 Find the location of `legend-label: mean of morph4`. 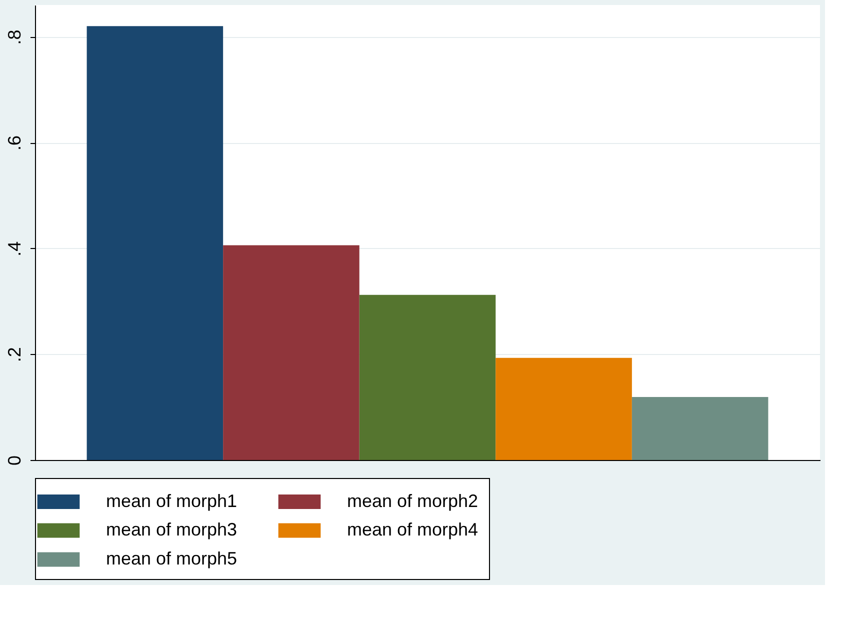

legend-label: mean of morph4 is located at coordinates (412, 530).